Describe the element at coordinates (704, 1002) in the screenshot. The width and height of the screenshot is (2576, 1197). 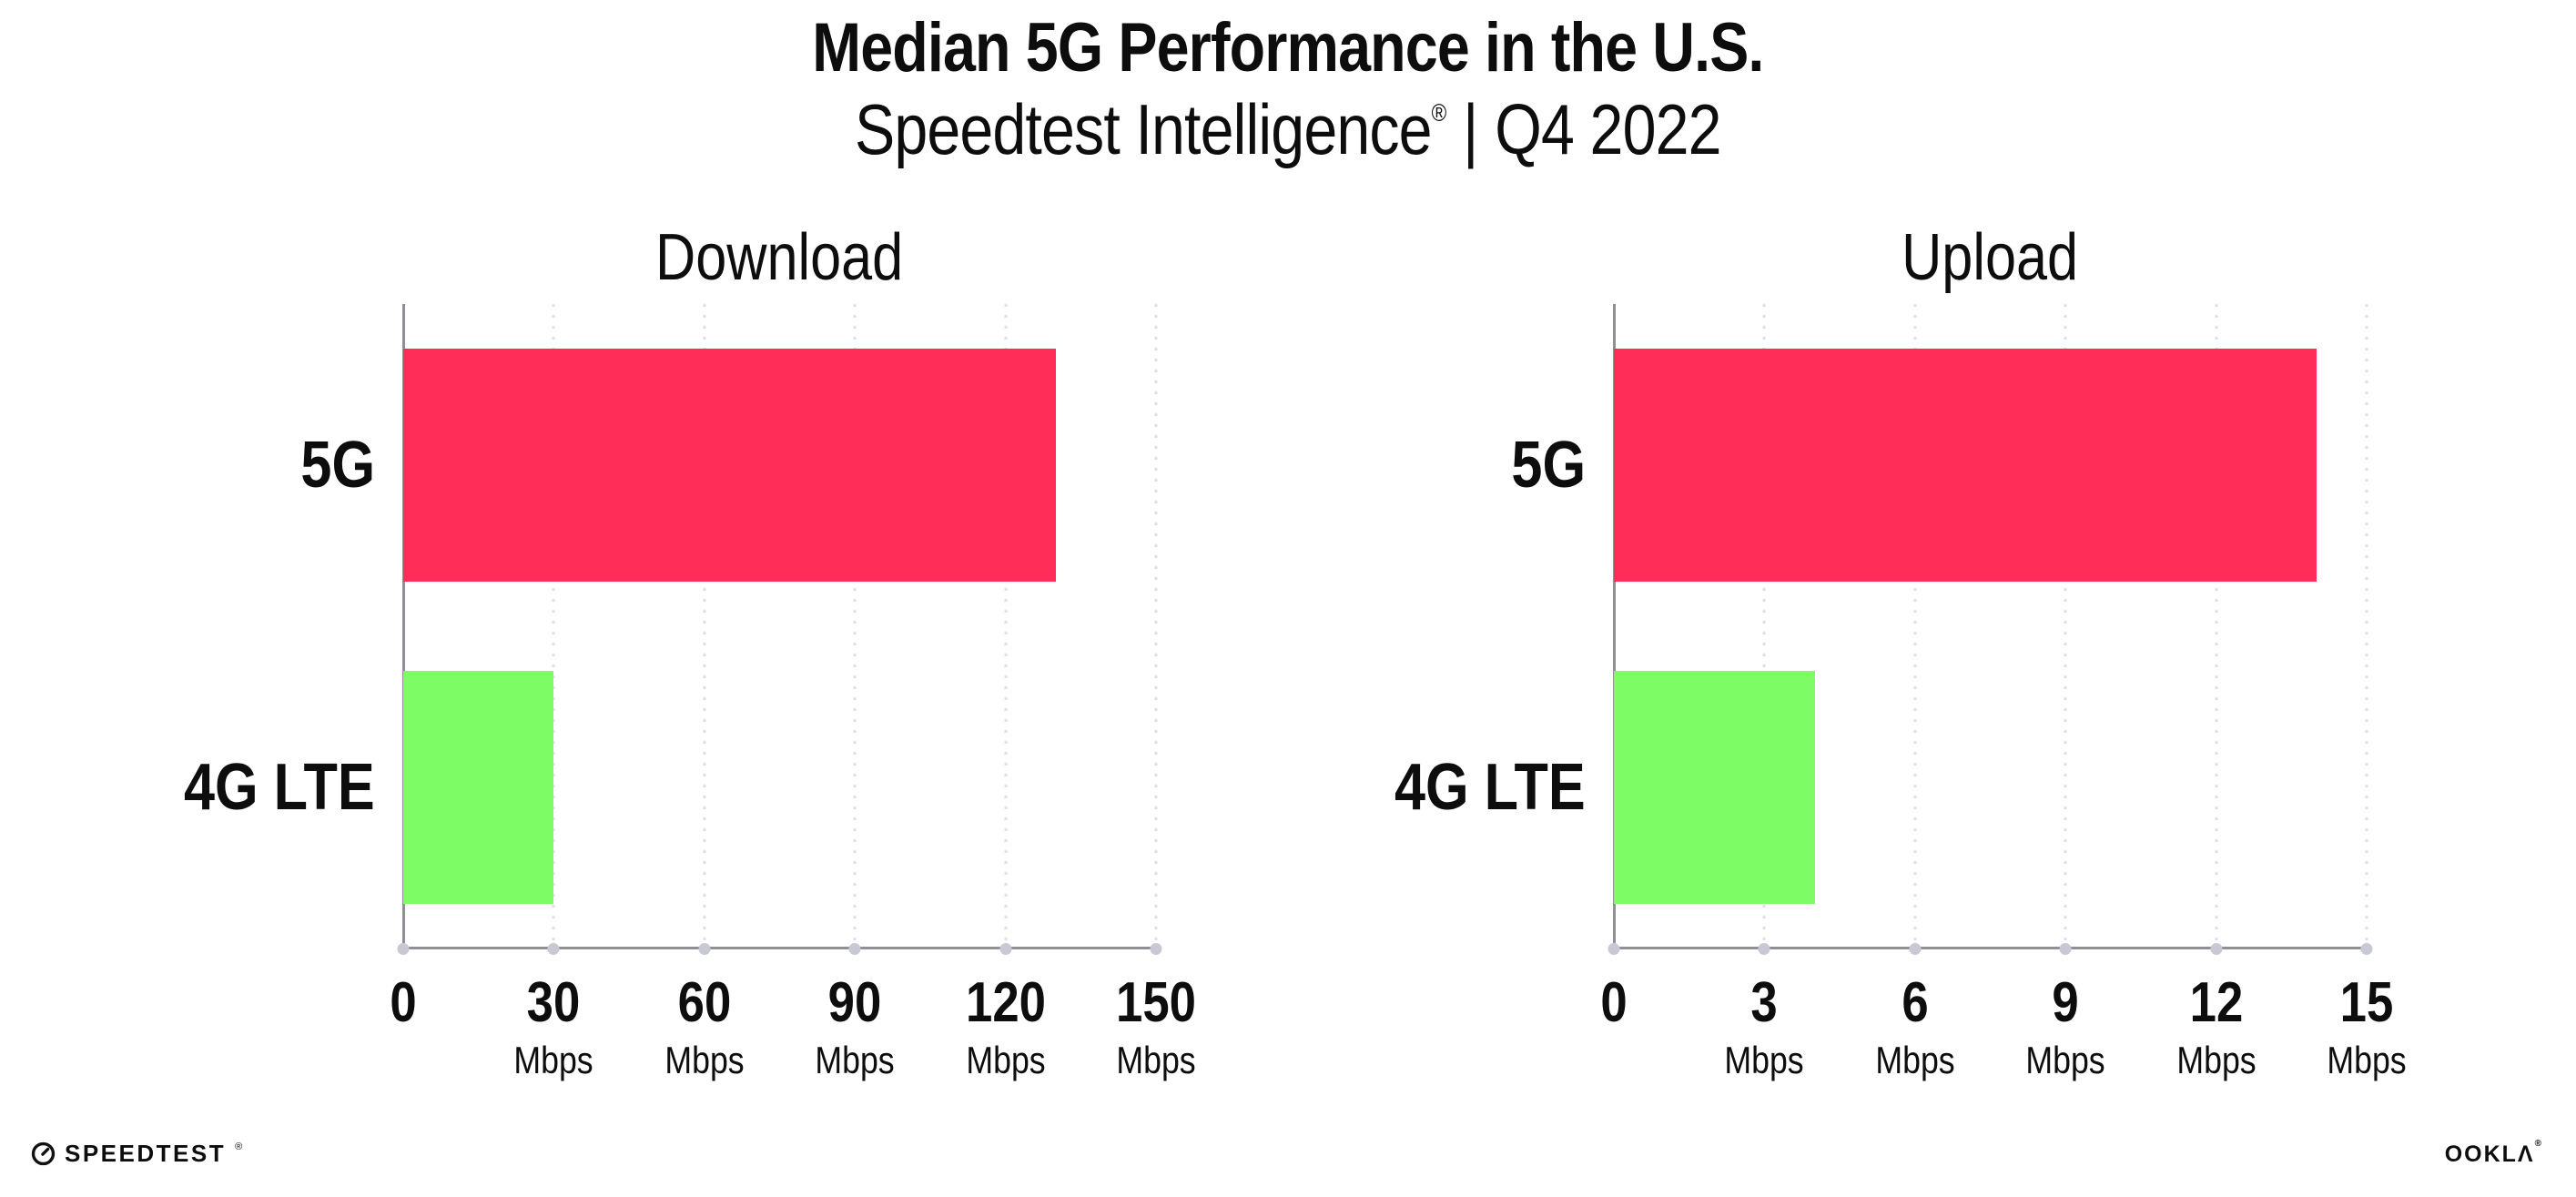
I see `x-tick-label: 60` at that location.